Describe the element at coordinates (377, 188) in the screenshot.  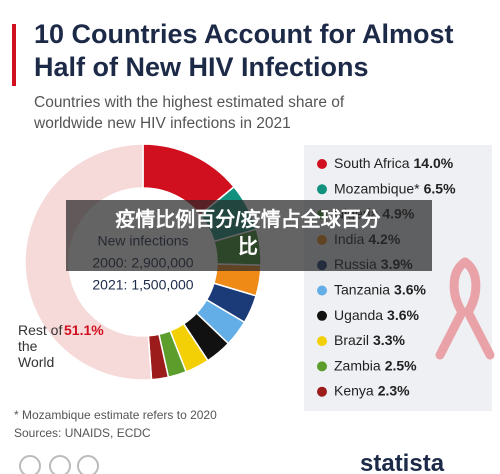
I see `legend-label: Mozambique*` at that location.